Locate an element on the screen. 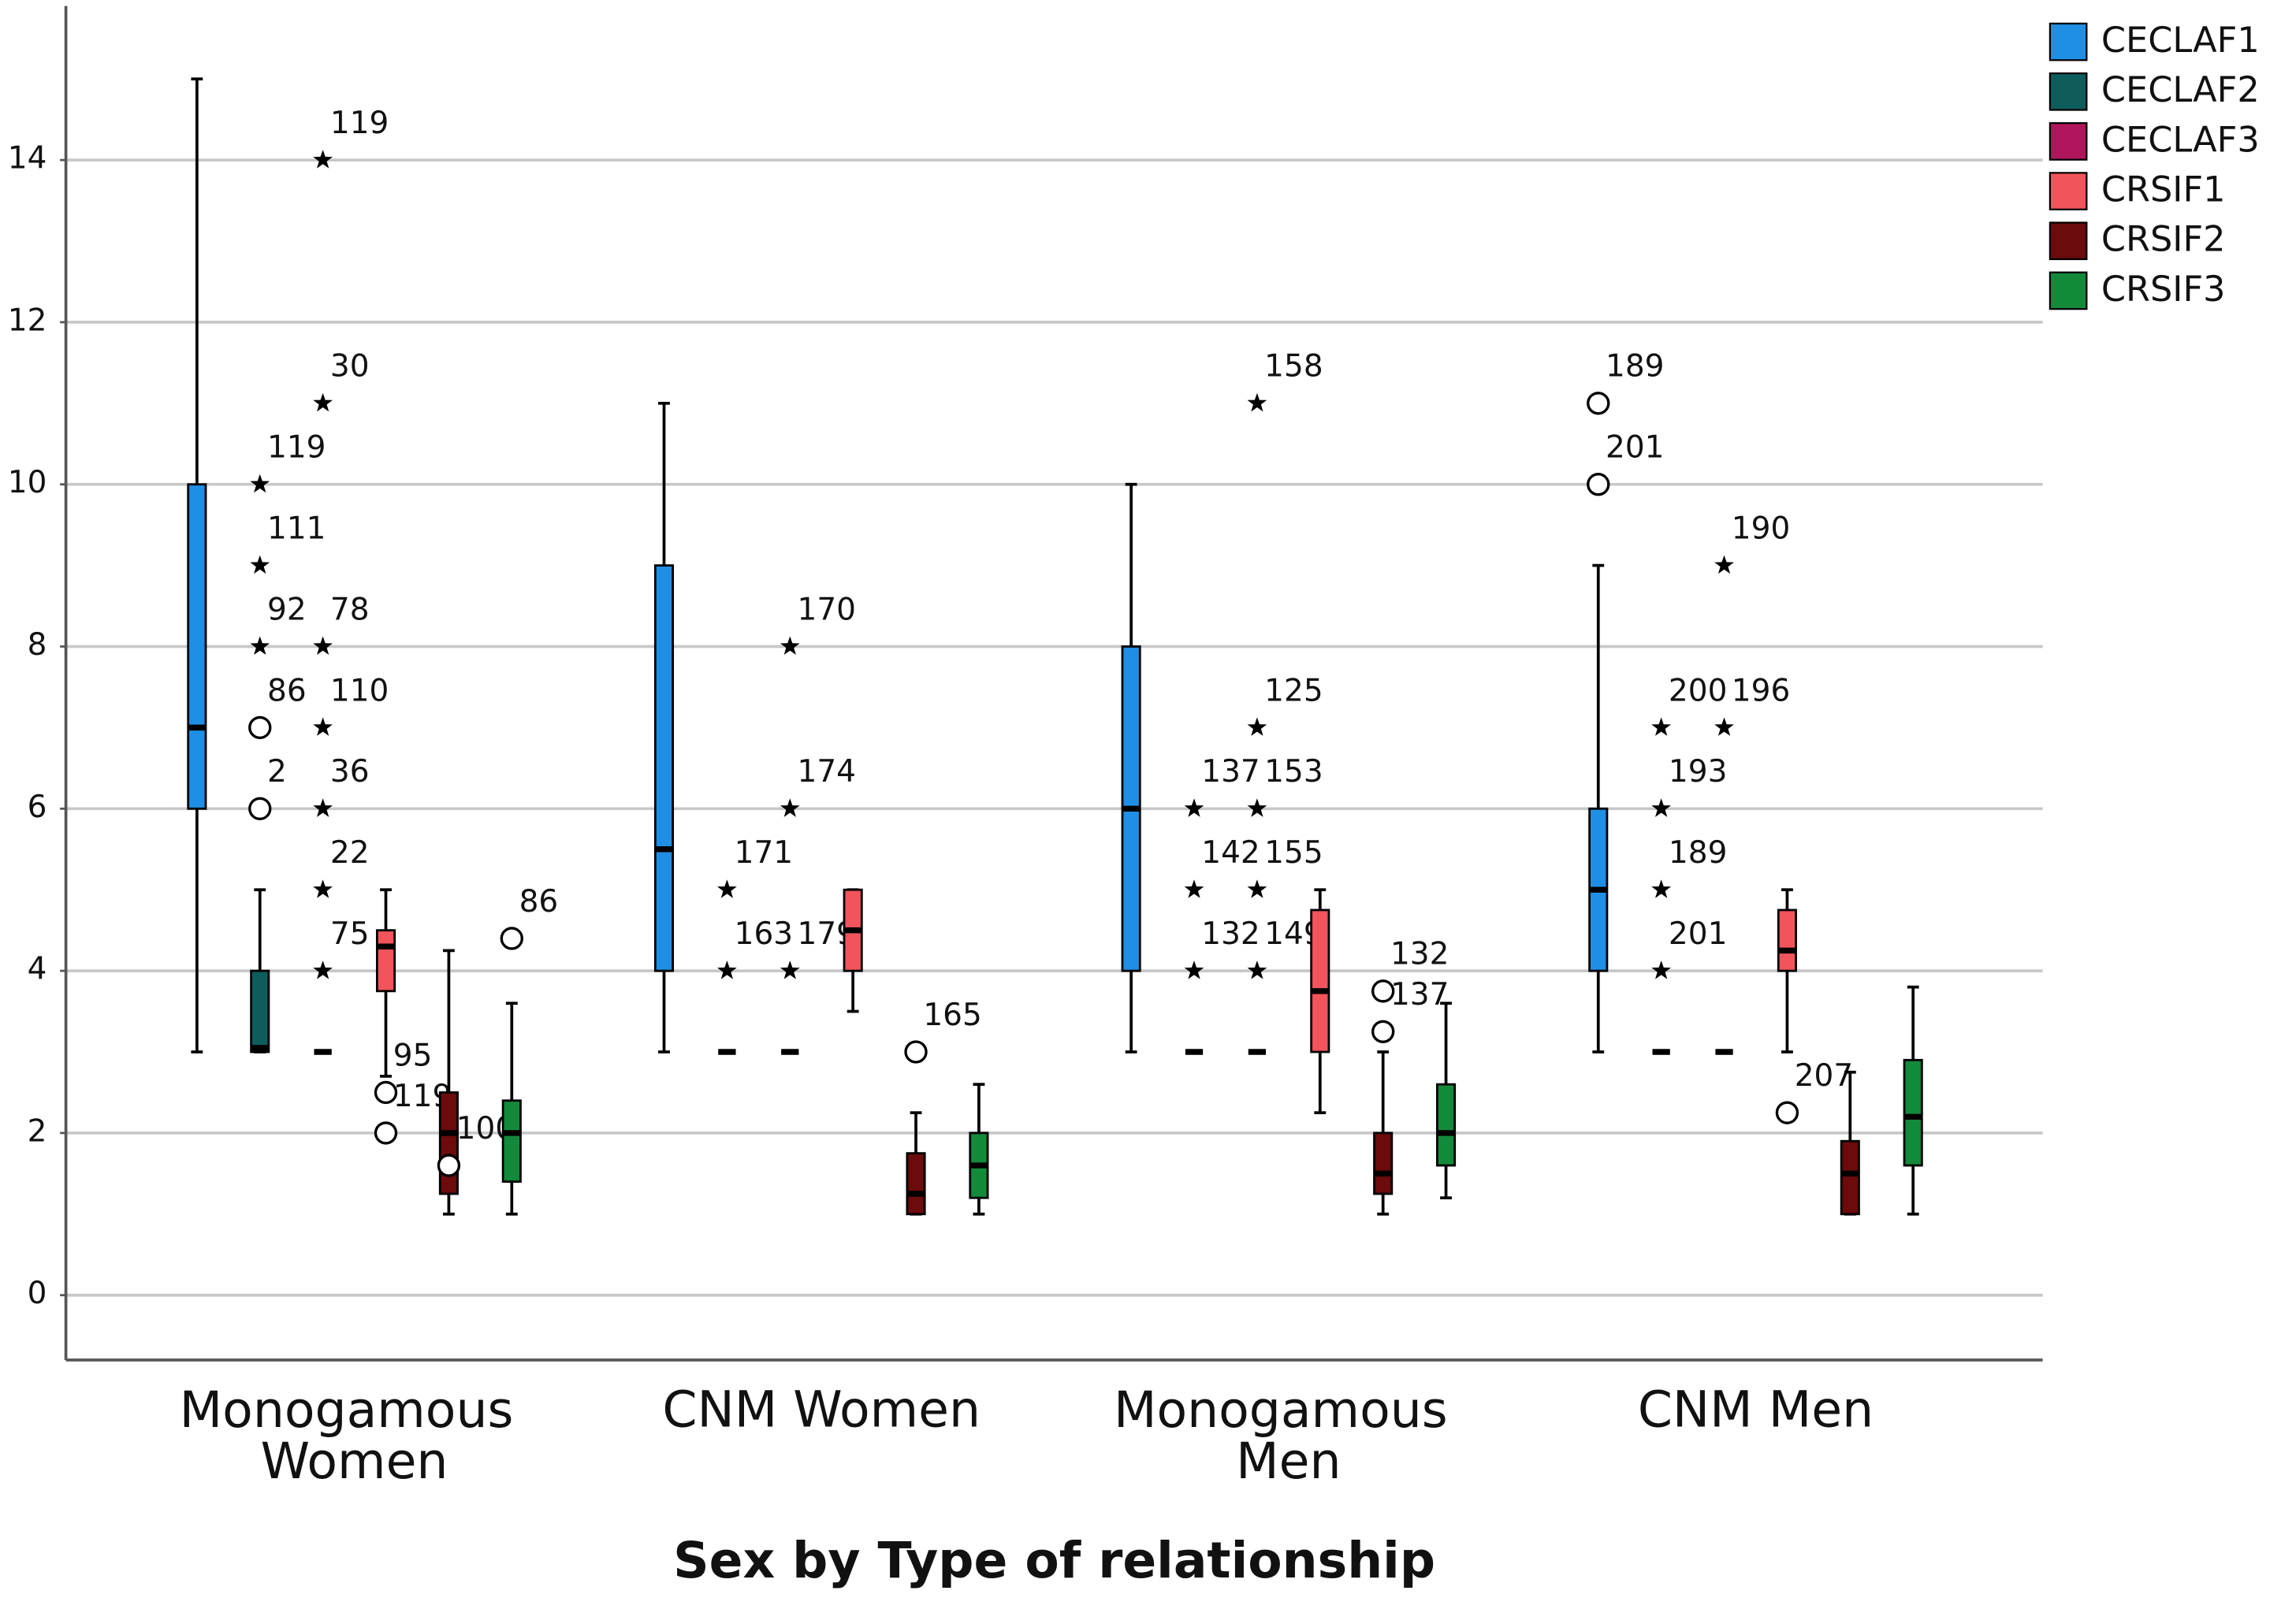 The height and width of the screenshot is (1609, 2296). outlier-label: 196 is located at coordinates (1761, 691).